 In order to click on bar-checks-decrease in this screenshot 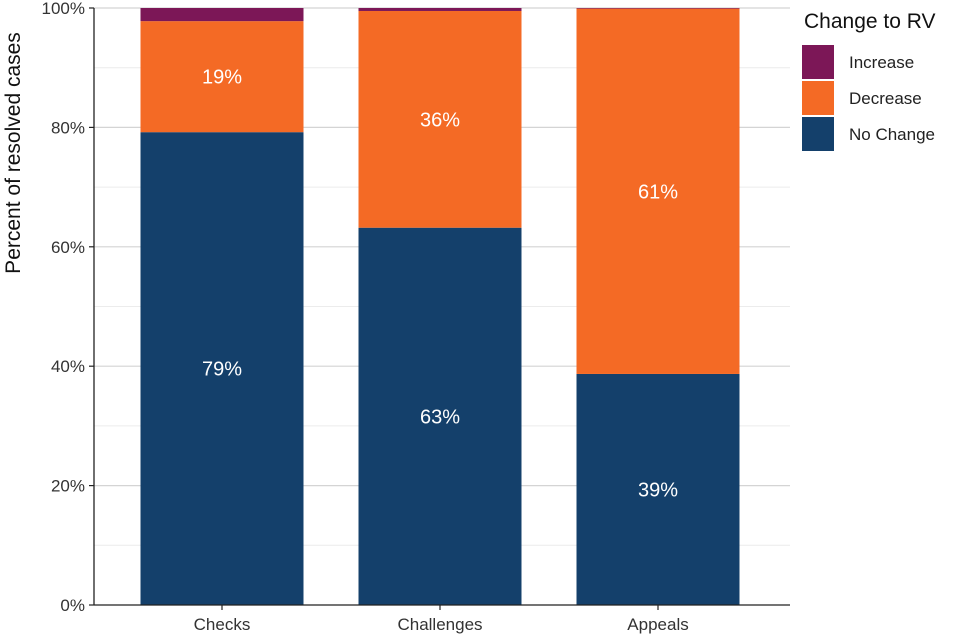, I will do `click(222, 77)`.